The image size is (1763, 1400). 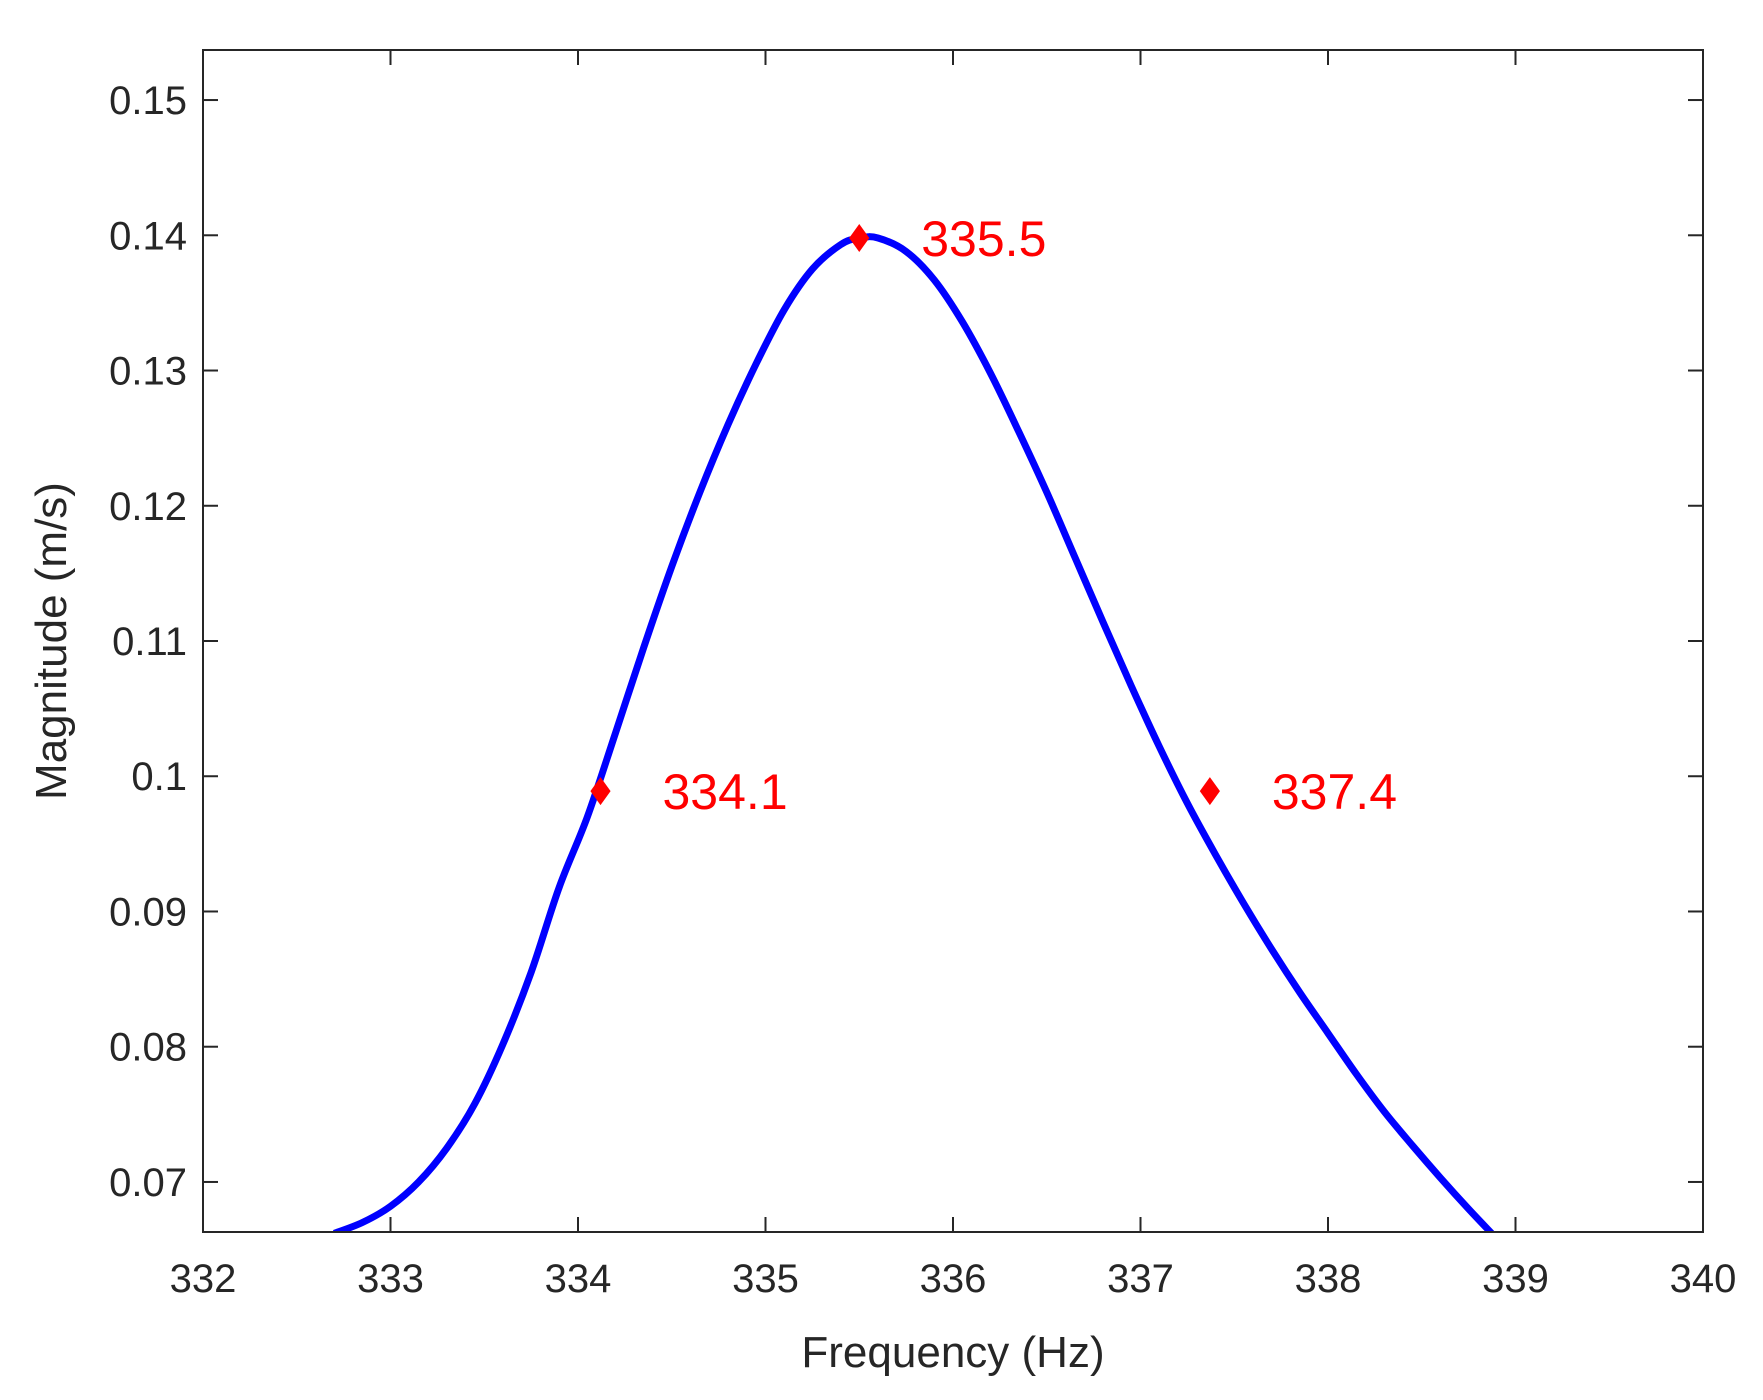 What do you see at coordinates (578, 1279) in the screenshot?
I see `x-tick-label: 334` at bounding box center [578, 1279].